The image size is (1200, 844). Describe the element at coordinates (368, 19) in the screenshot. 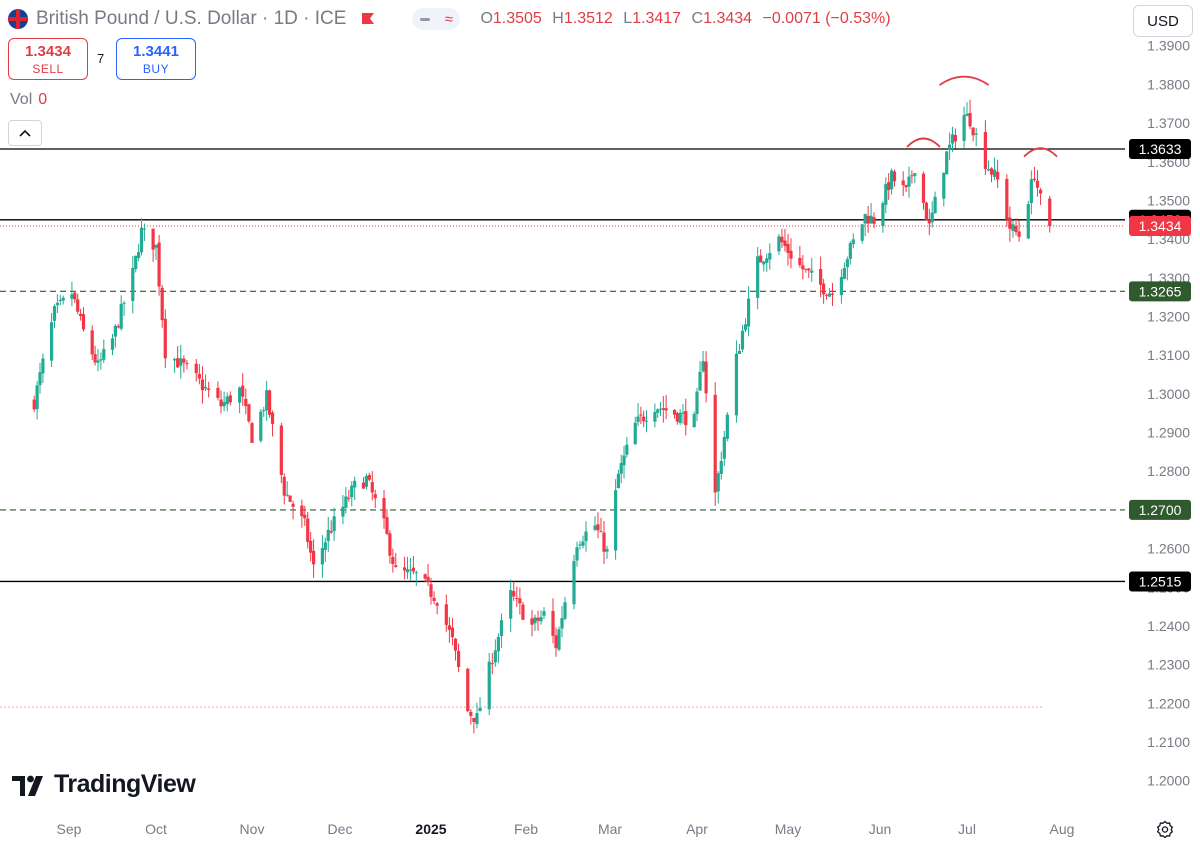

I see `flag-icon` at that location.